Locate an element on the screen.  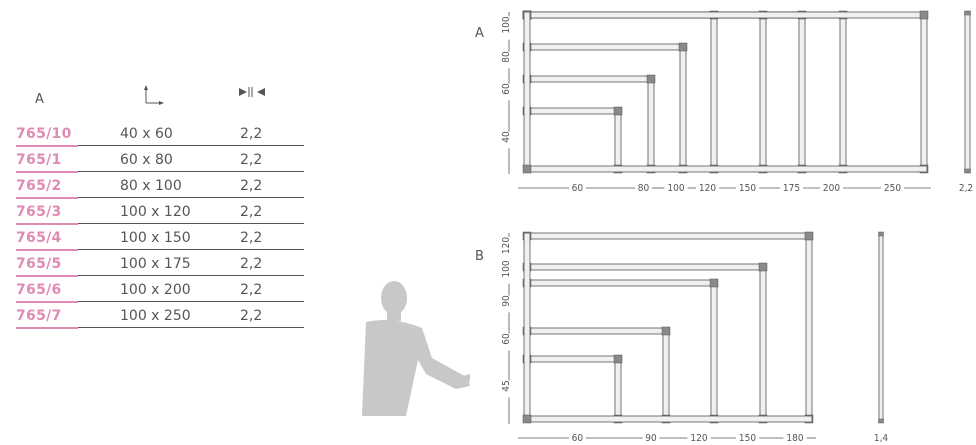
product-code: 765/2 is located at coordinates (39, 186).